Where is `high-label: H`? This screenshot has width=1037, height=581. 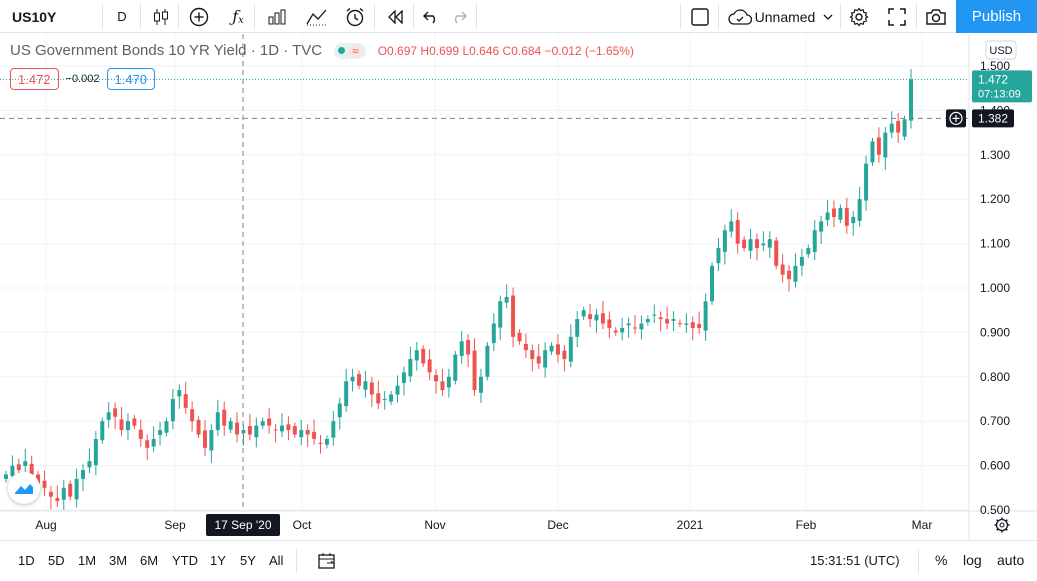
high-label: H is located at coordinates (425, 50).